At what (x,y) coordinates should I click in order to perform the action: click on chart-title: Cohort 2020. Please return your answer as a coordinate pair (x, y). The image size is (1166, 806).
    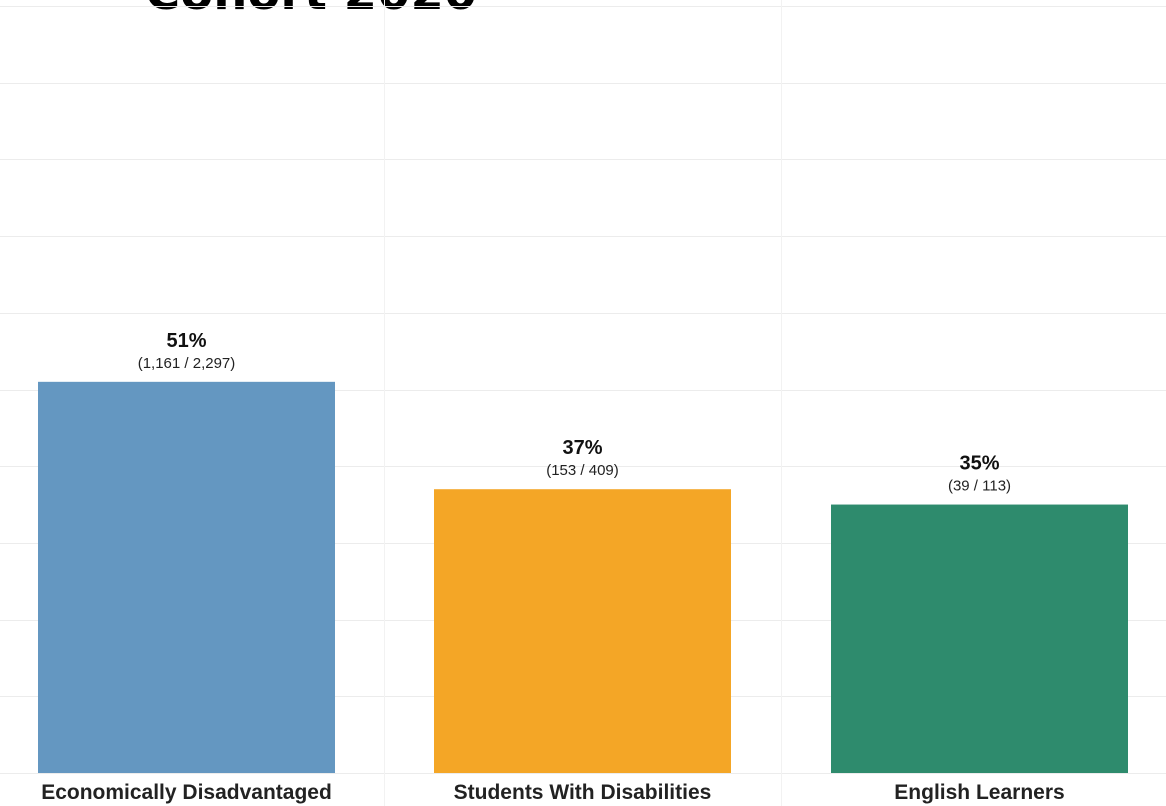
    Looking at the image, I should click on (311, 9).